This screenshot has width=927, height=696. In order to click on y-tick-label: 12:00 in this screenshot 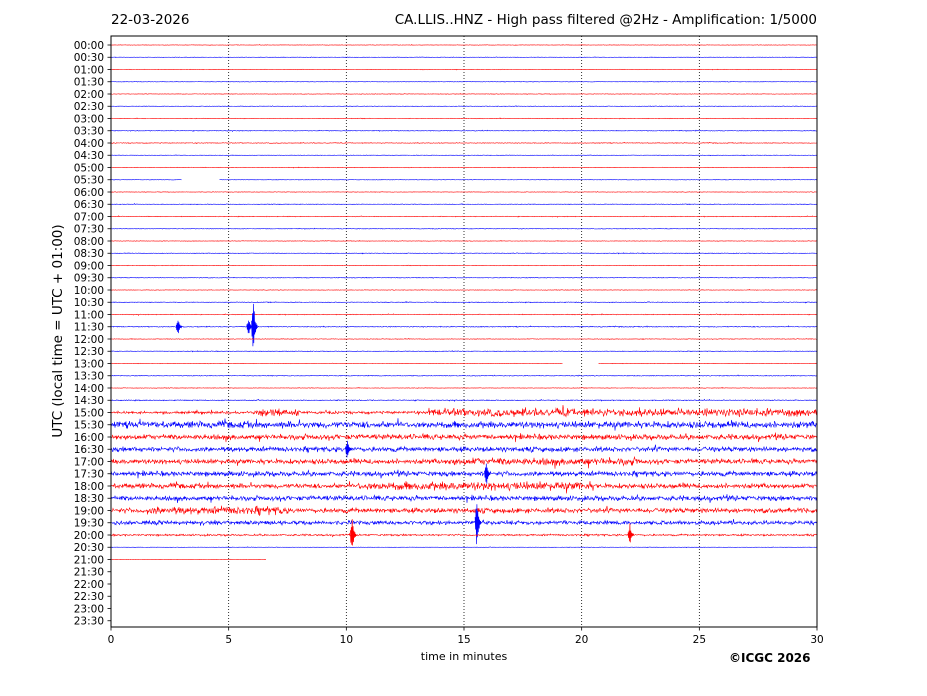, I will do `click(89, 340)`.